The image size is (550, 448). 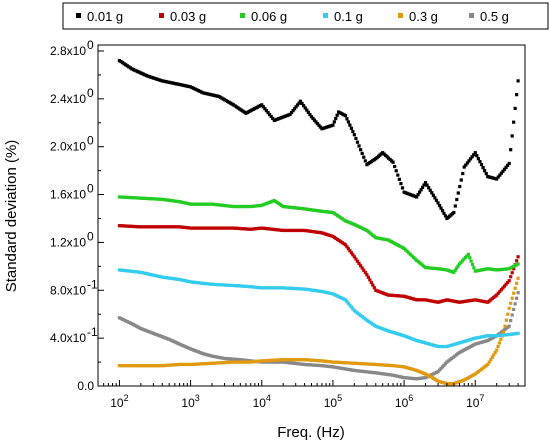 What do you see at coordinates (188, 16) in the screenshot?
I see `legend-label: 0.03 g` at bounding box center [188, 16].